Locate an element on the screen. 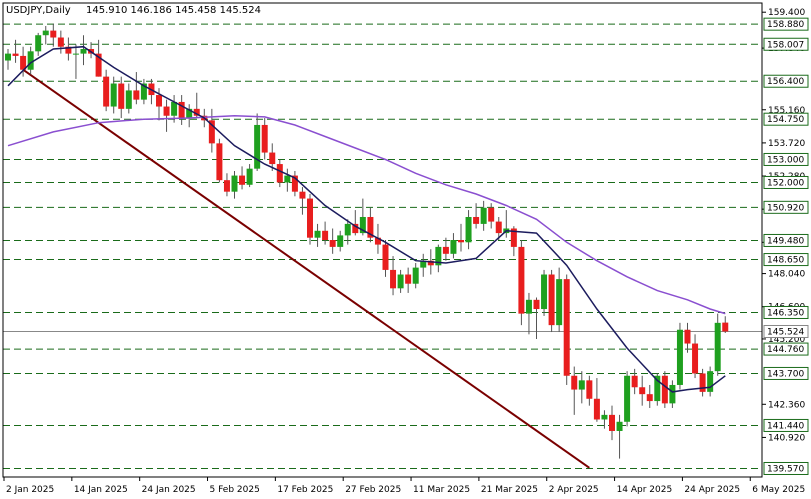  time-tick-label: 2 Apr 2025 is located at coordinates (574, 490).